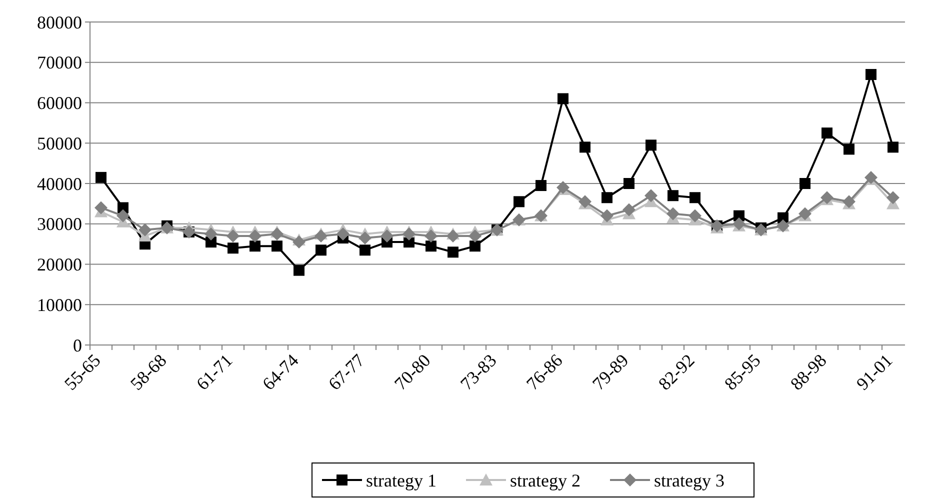 The height and width of the screenshot is (501, 925). What do you see at coordinates (59, 62) in the screenshot?
I see `y-tick-label: 70000` at bounding box center [59, 62].